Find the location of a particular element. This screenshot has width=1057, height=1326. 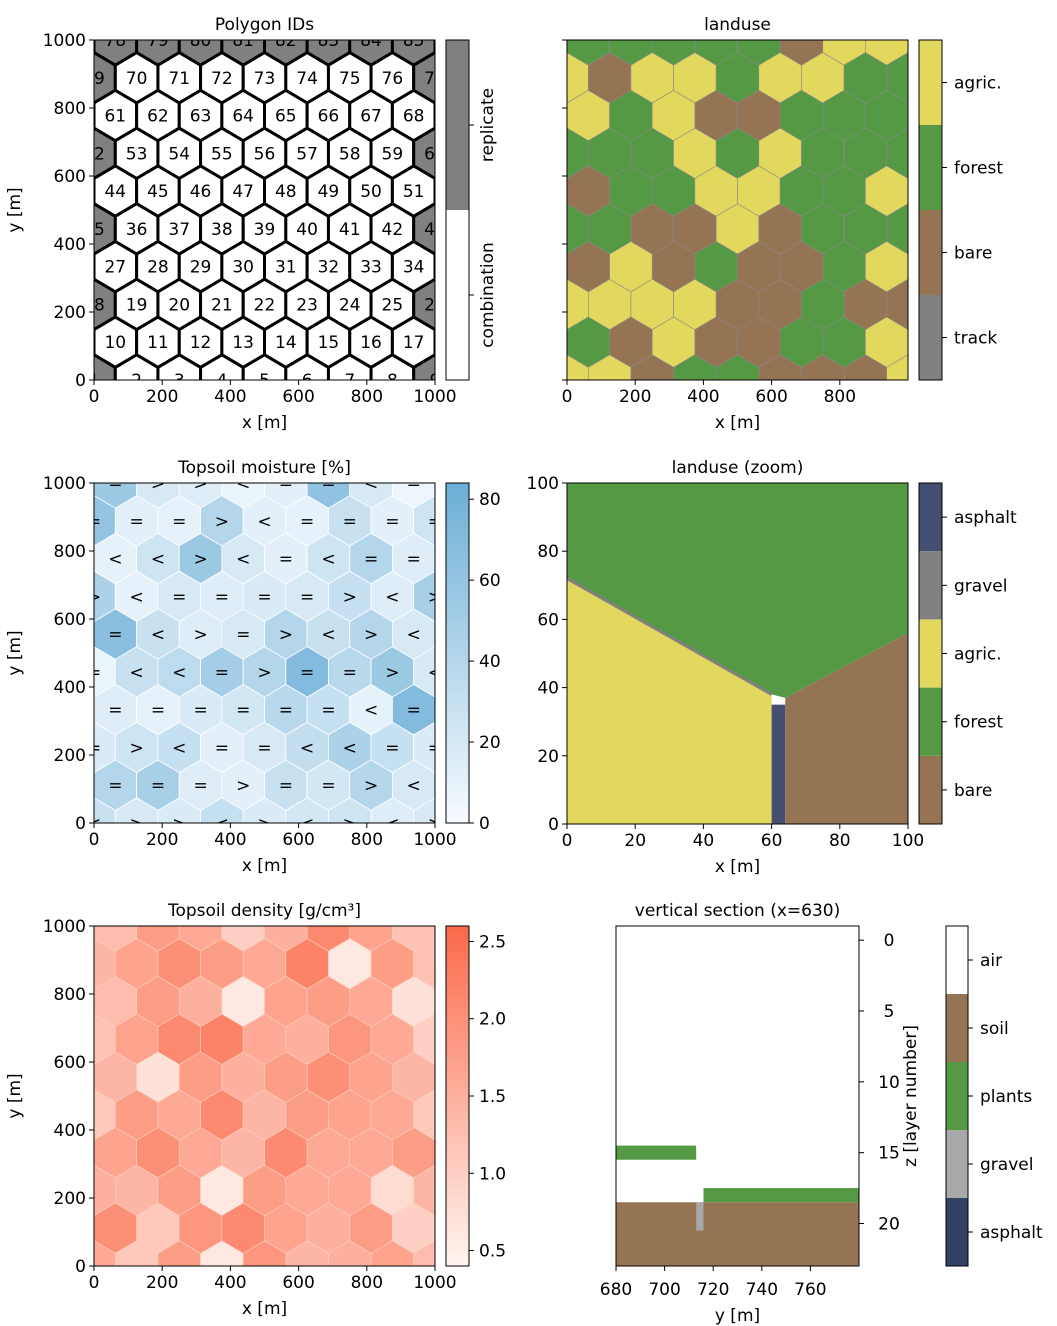

polygon-id-label: 47 is located at coordinates (243, 192).